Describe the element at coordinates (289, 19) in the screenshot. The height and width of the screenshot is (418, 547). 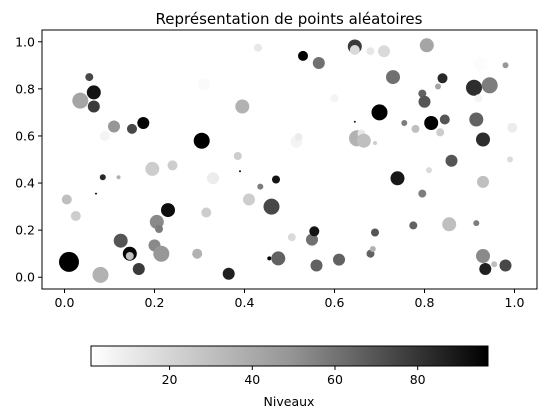
I see `chart-title: Représentation de points aléatoires` at that location.